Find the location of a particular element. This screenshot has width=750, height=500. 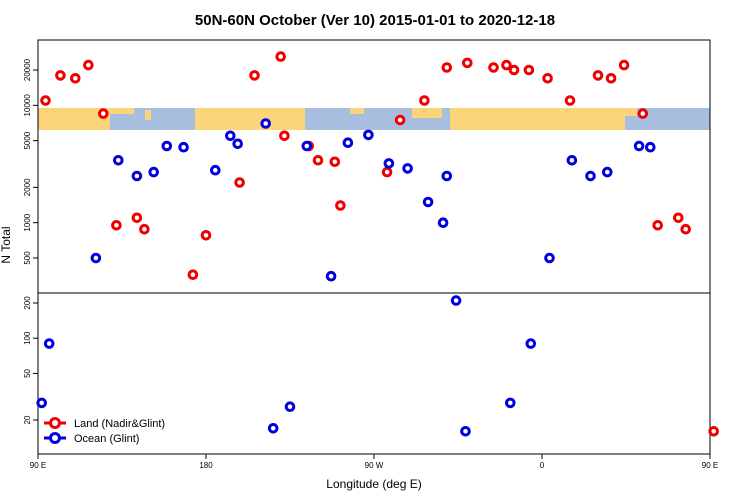

map-land-north-america is located at coordinates (250, 119).